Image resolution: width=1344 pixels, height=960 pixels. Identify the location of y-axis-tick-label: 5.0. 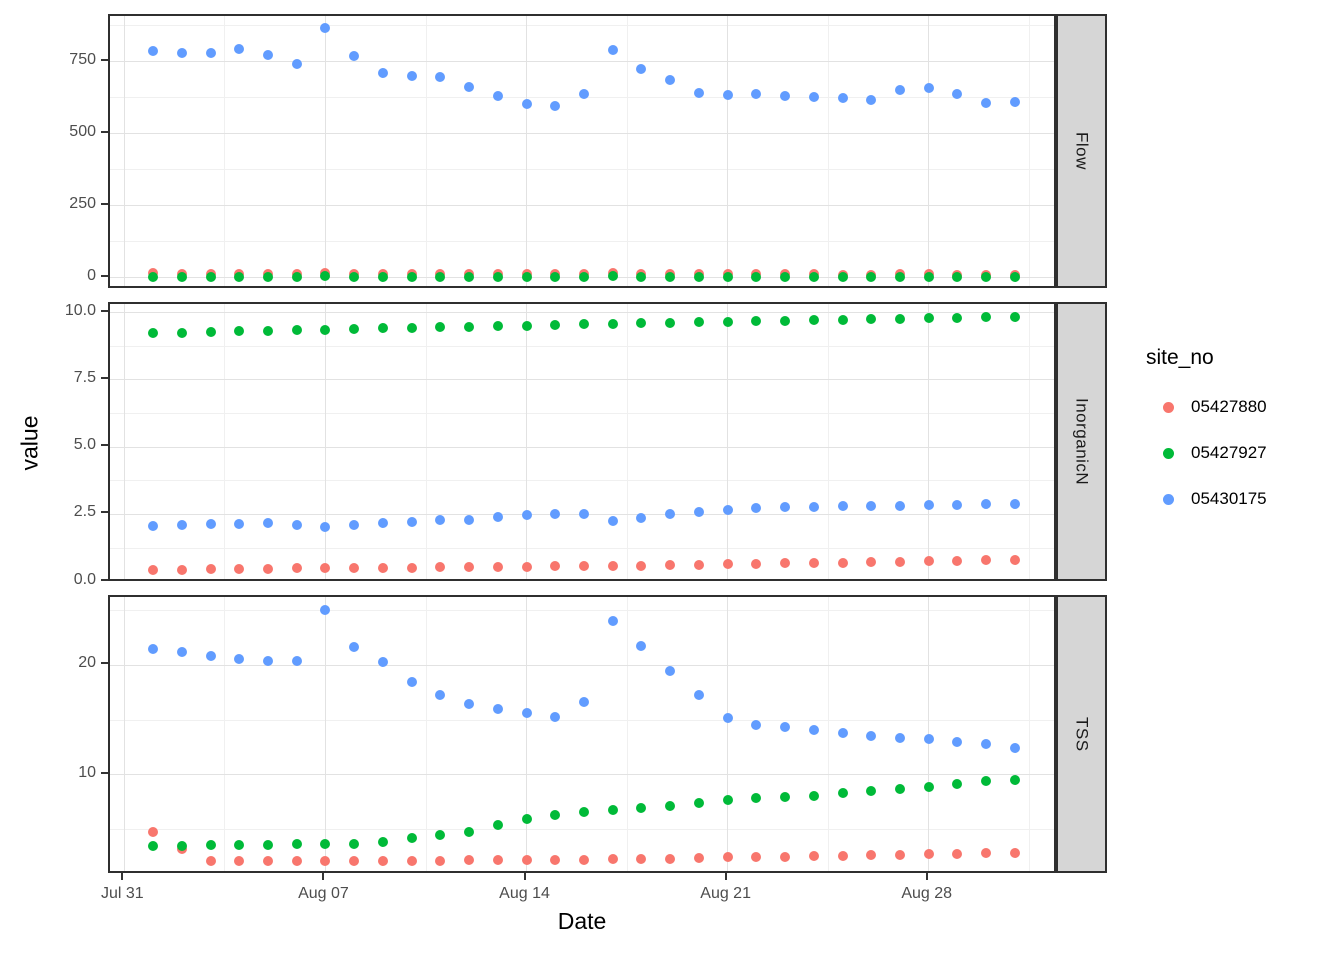
(84, 445).